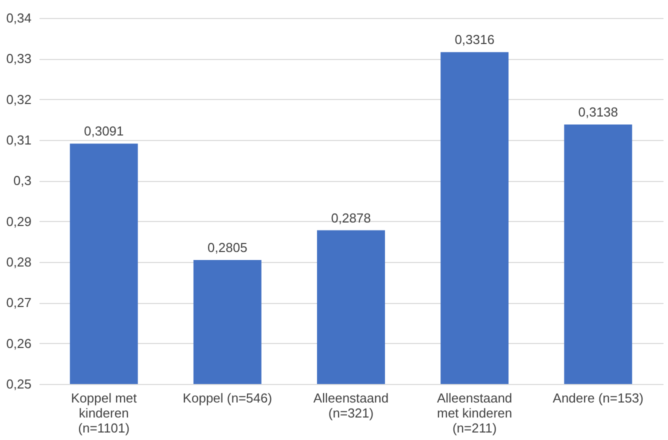 The width and height of the screenshot is (668, 440). Describe the element at coordinates (104, 413) in the screenshot. I see `x-tick-label: Koppel met kinderen (n=1101)` at that location.